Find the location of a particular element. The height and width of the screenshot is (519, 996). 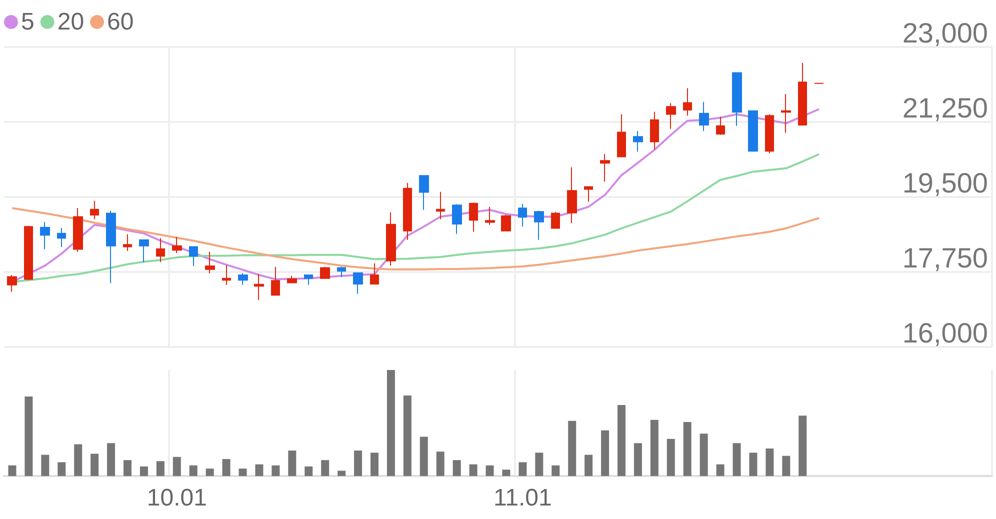

legend-label: 20 is located at coordinates (70, 22).